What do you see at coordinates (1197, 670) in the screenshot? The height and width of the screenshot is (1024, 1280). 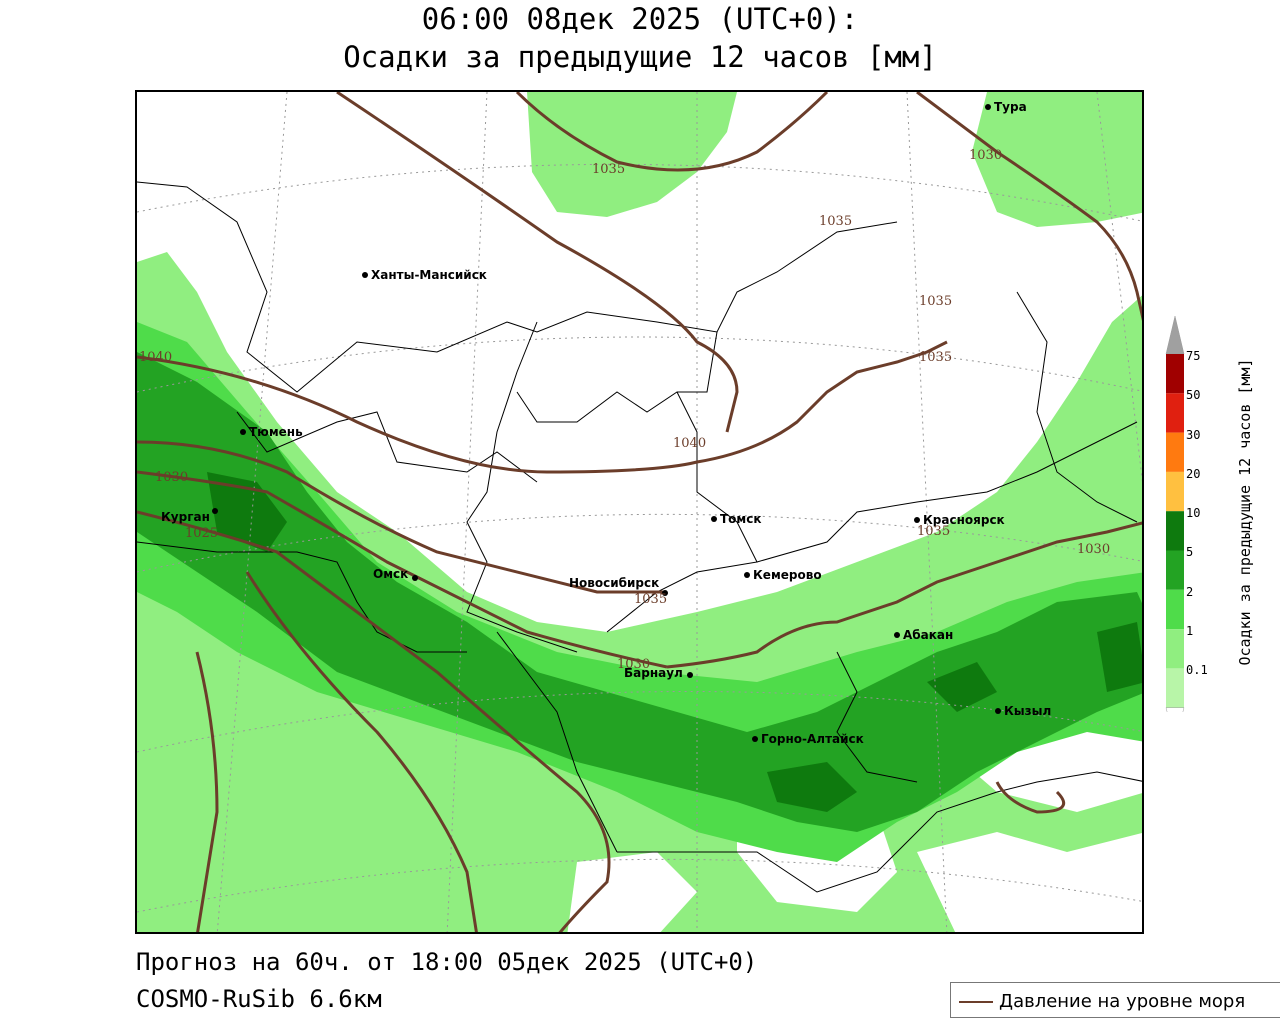 I see `colorbar-tick: 0.1` at bounding box center [1197, 670].